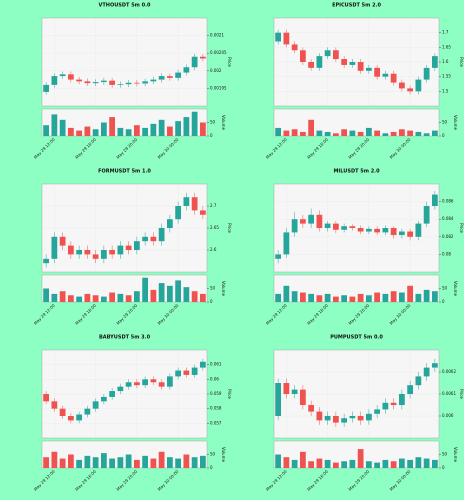 This screenshot has width=464, height=500. I want to click on price-panel, so click(356, 228).